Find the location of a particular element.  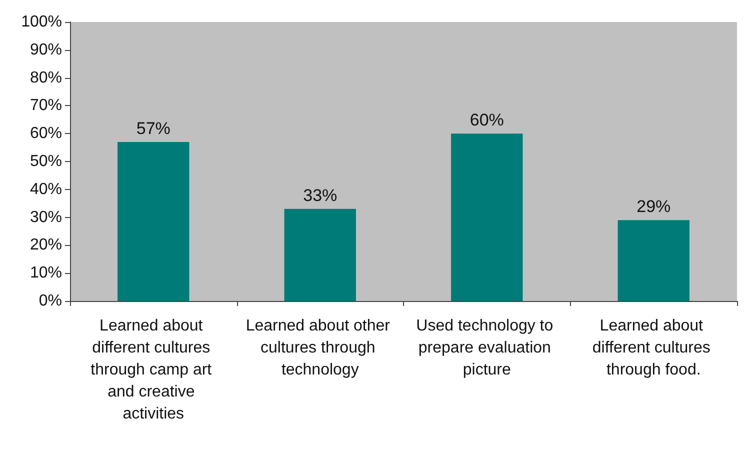

data-label: 57% is located at coordinates (153, 128).